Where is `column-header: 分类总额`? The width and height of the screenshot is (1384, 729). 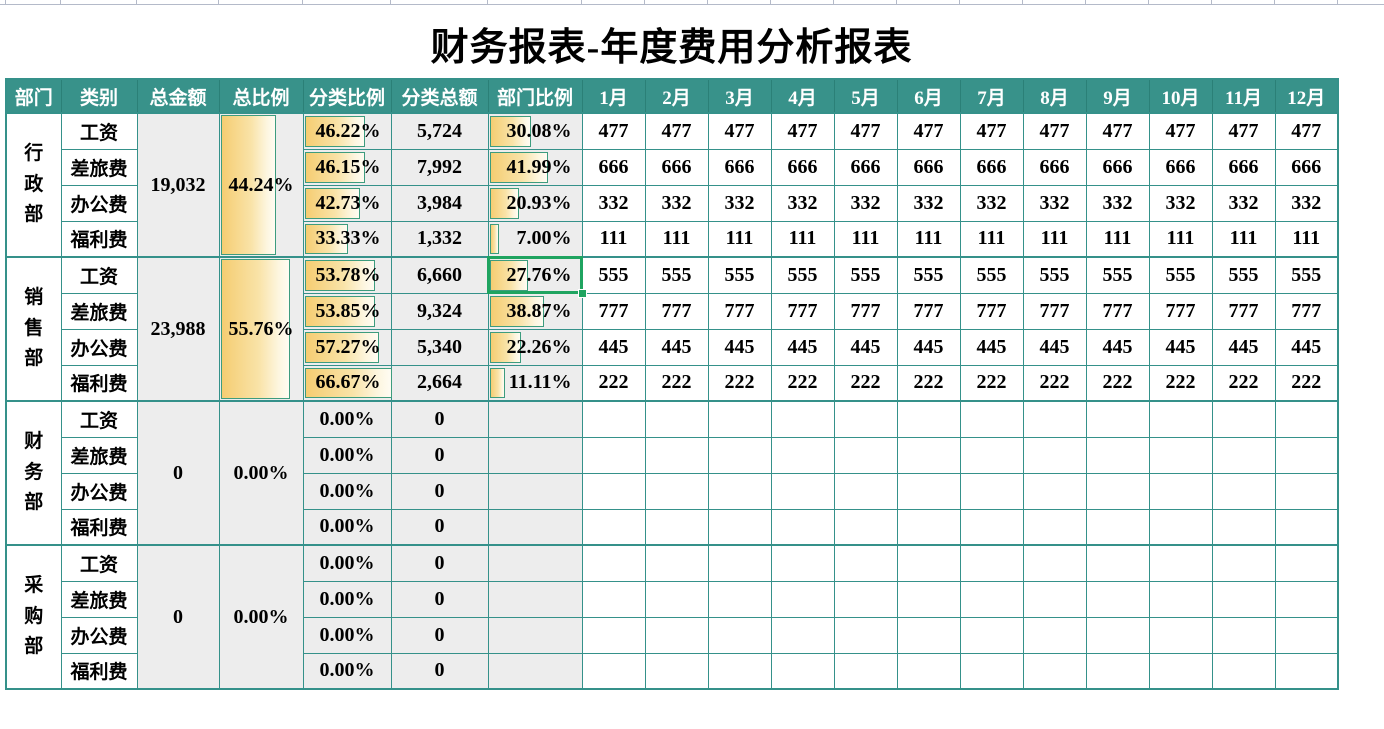
column-header: 分类总额 is located at coordinates (439, 96).